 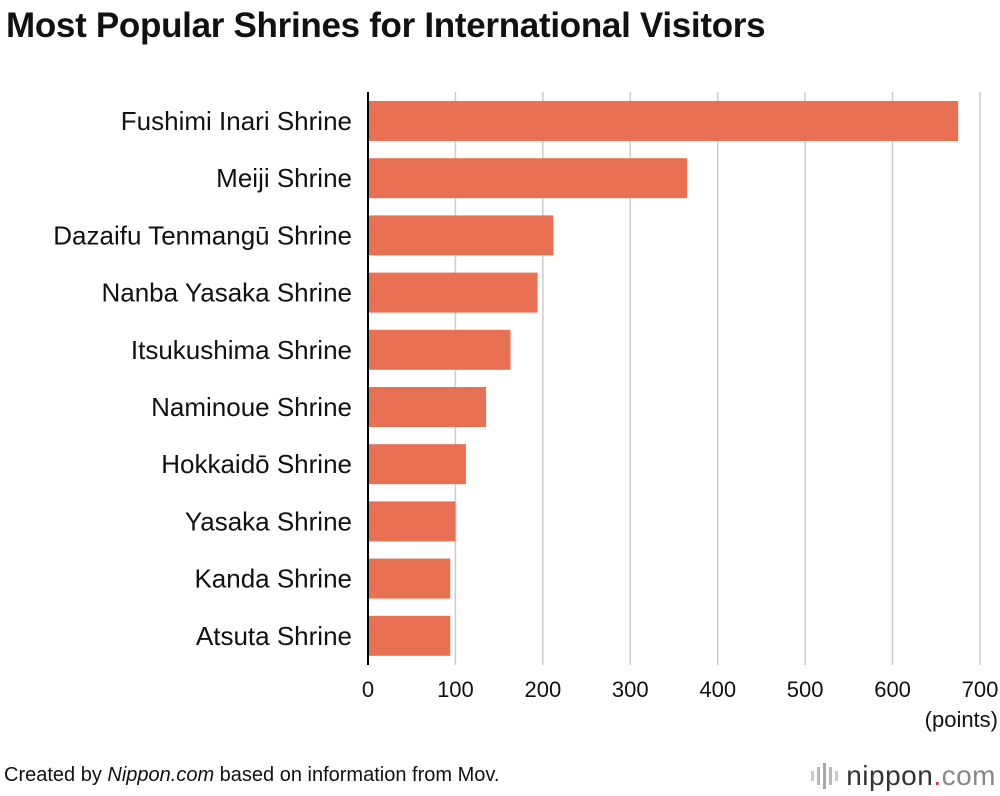 I want to click on sound-wave-icon, so click(x=825, y=776).